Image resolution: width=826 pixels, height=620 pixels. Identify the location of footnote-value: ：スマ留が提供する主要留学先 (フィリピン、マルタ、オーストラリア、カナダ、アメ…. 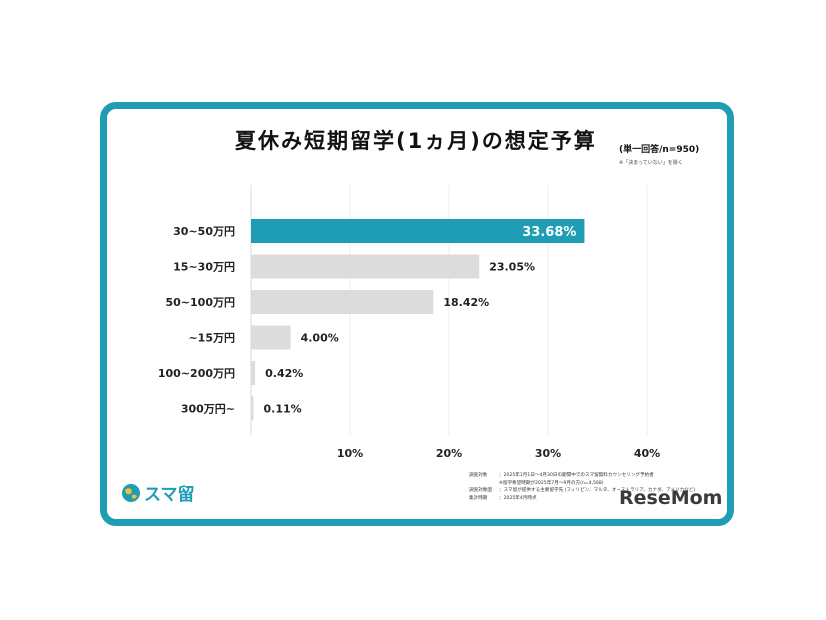
(597, 491).